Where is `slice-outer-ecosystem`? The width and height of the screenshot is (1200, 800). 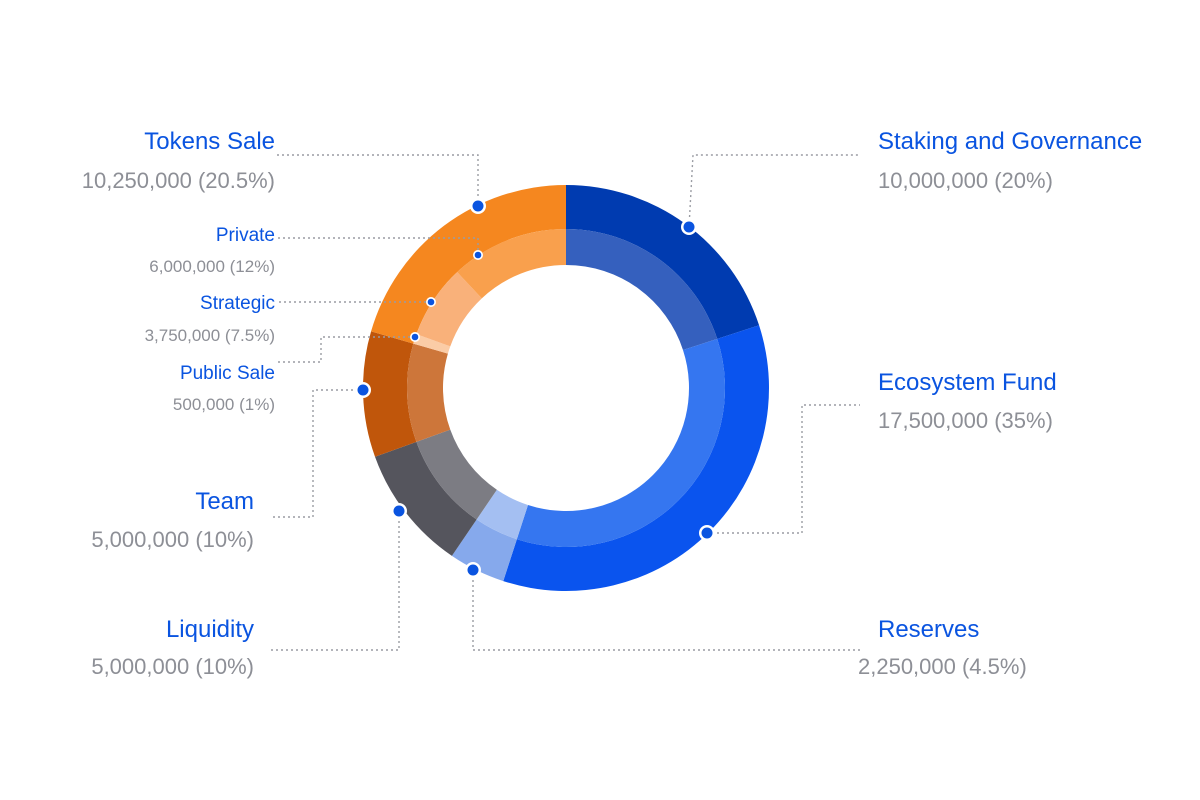
slice-outer-ecosystem is located at coordinates (636, 458).